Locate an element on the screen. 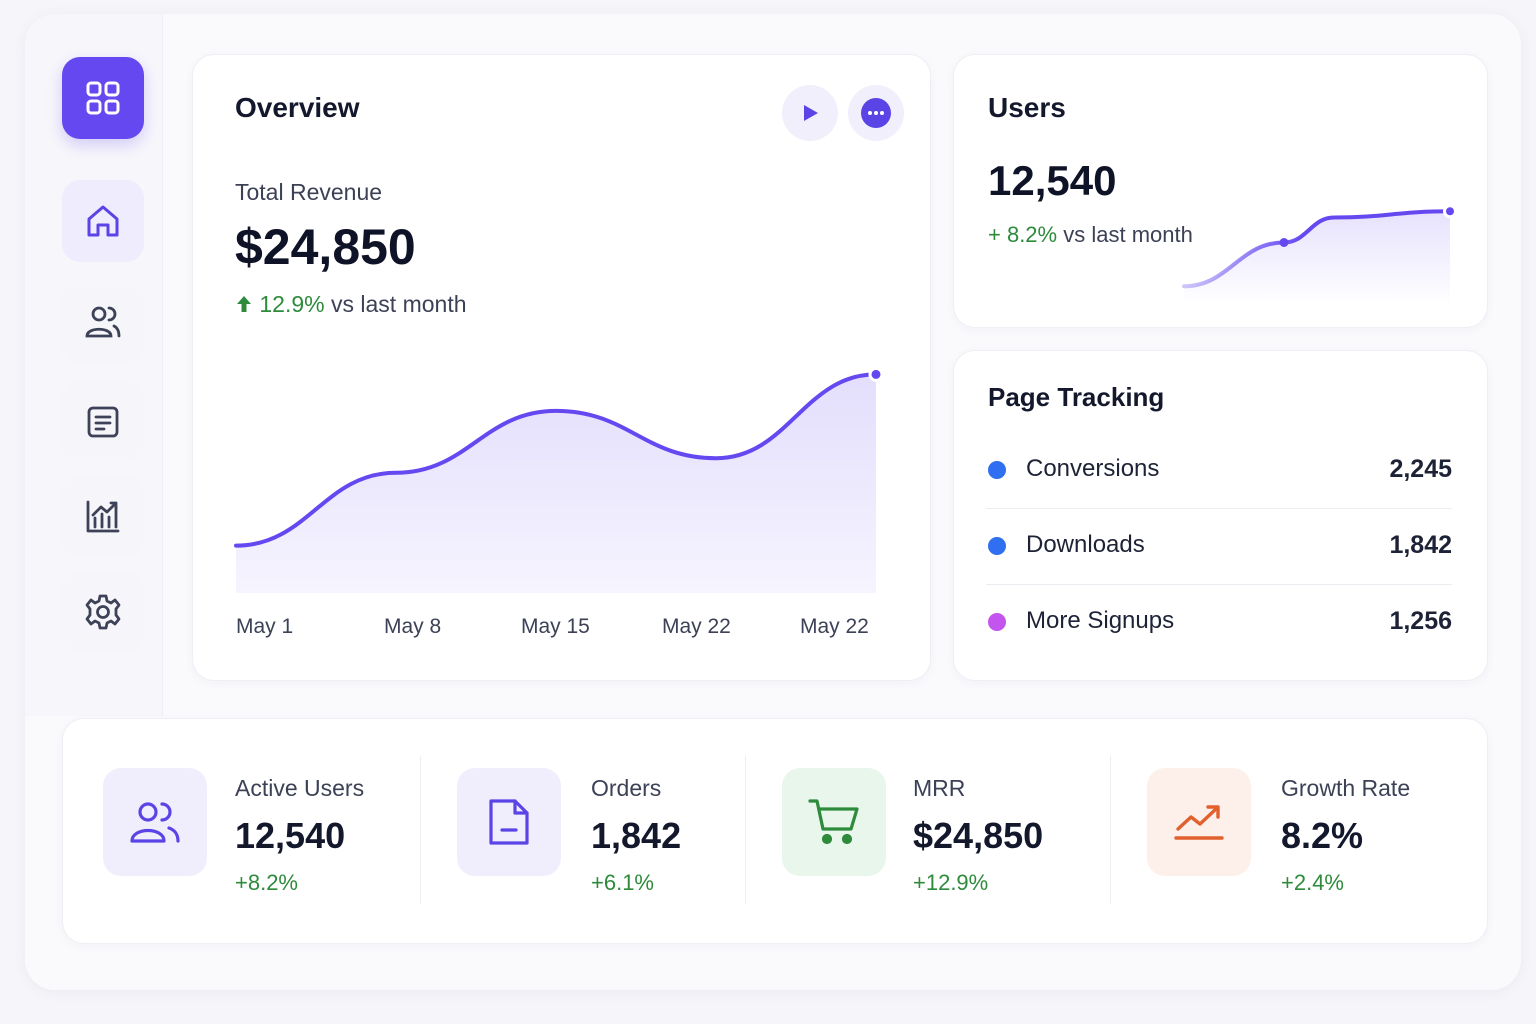 Image resolution: width=1536 pixels, height=1024 pixels. users-sparkline is located at coordinates (1319, 254).